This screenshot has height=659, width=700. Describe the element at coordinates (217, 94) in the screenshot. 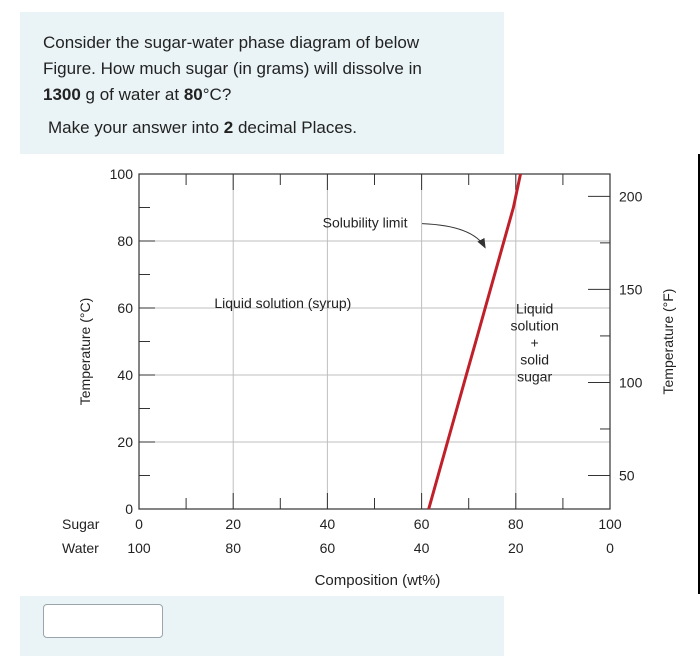

I see `question-line-3-end: °C?` at that location.